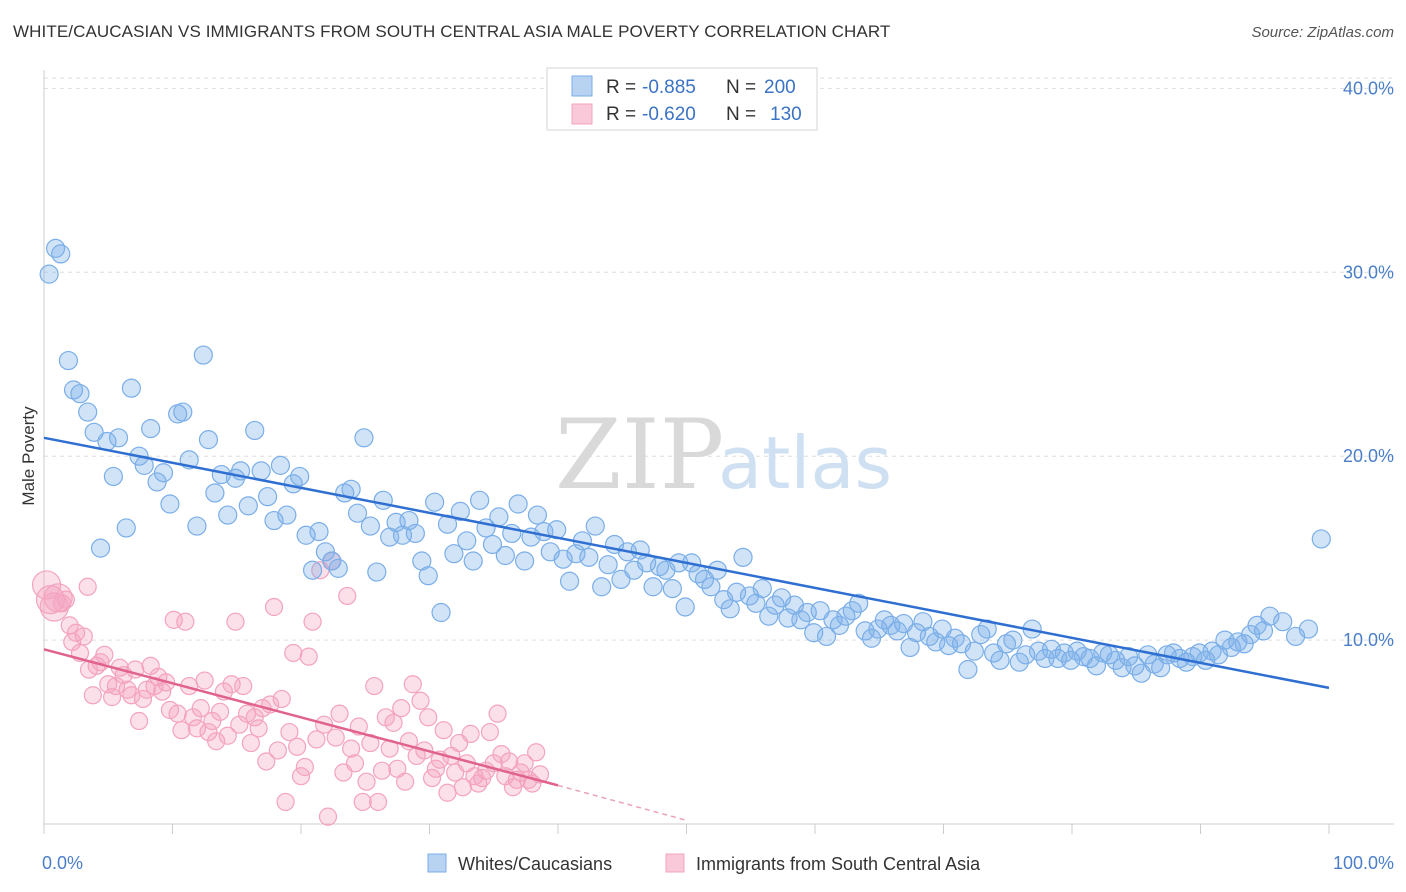 The image size is (1406, 892). Describe the element at coordinates (682, 99) in the screenshot. I see `top-legend: R = -0.885 N = 200 R = -0.620 N = 130` at that location.